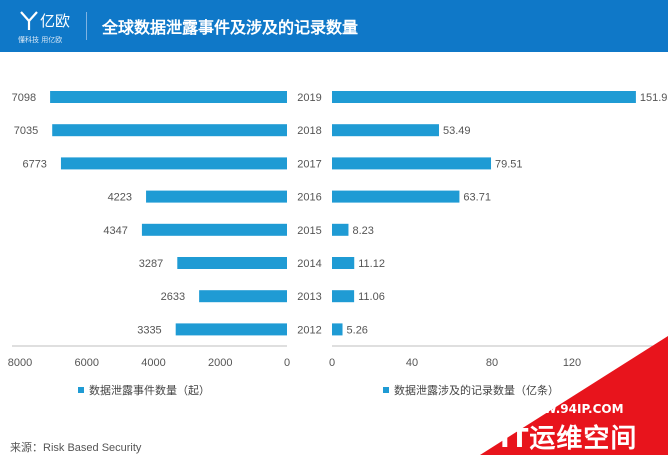 This screenshot has width=668, height=455. Describe the element at coordinates (34, 164) in the screenshot. I see `left-bar-label-2017: 6773` at that location.